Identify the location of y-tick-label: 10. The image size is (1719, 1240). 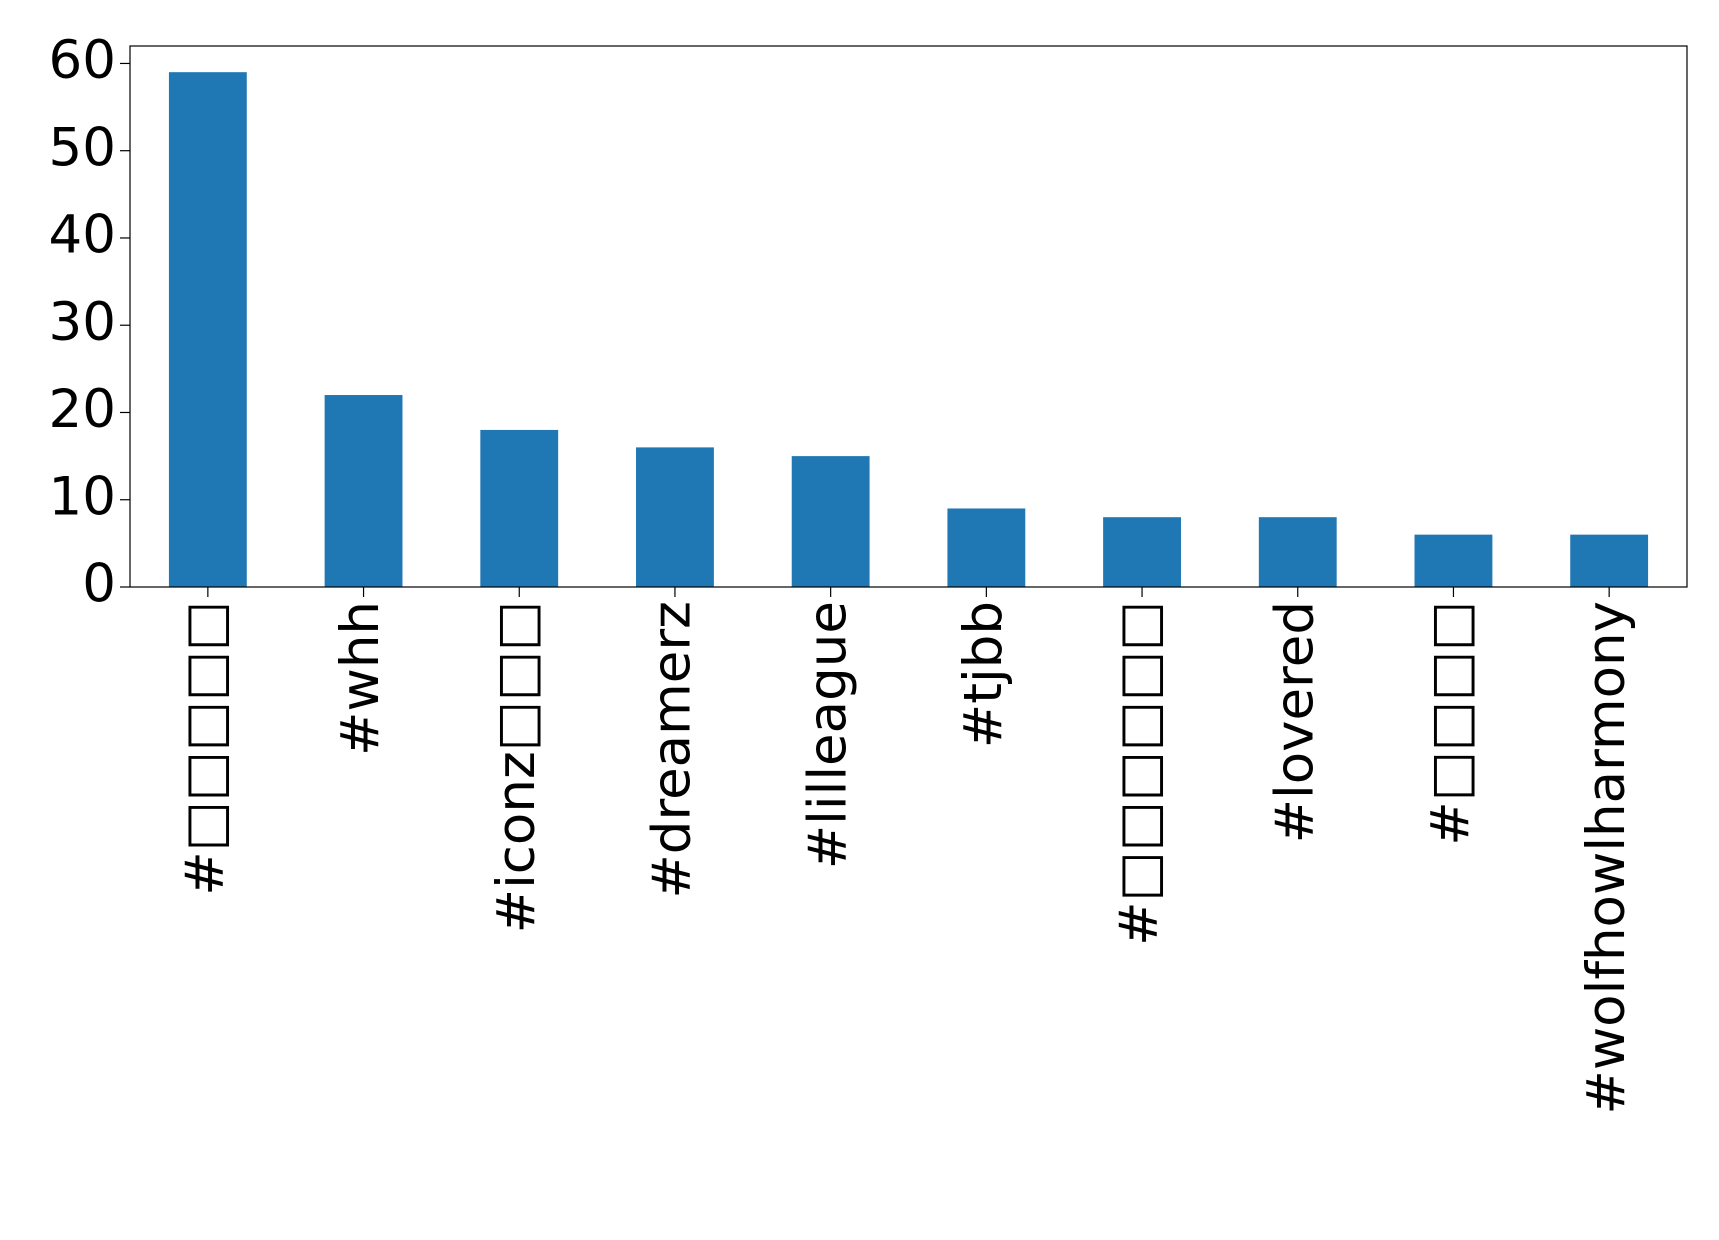
(82, 496).